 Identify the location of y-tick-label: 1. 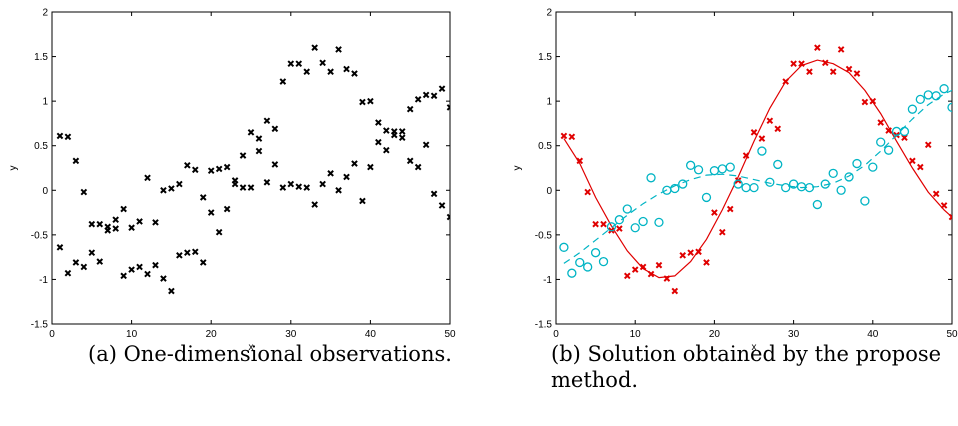
(549, 102).